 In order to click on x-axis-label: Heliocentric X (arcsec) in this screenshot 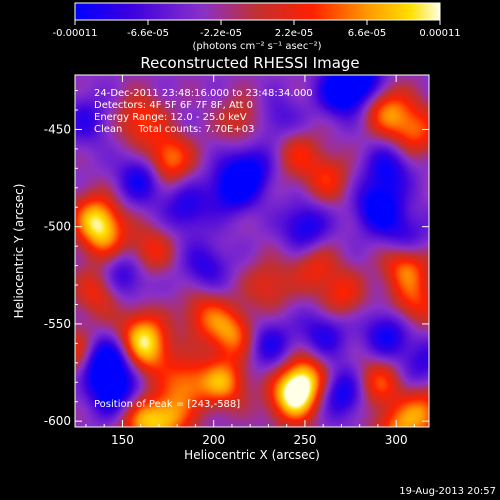, I will do `click(252, 455)`.